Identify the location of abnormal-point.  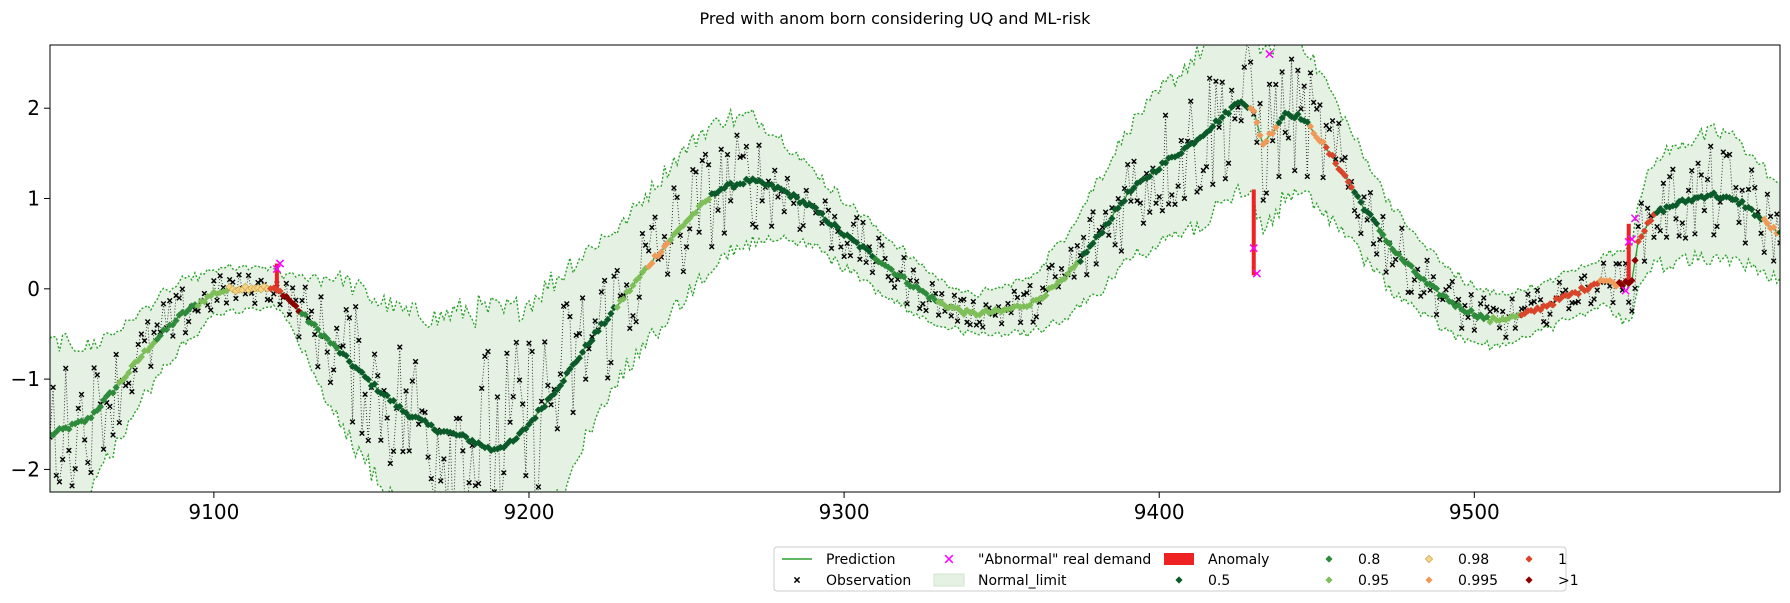
(277, 269).